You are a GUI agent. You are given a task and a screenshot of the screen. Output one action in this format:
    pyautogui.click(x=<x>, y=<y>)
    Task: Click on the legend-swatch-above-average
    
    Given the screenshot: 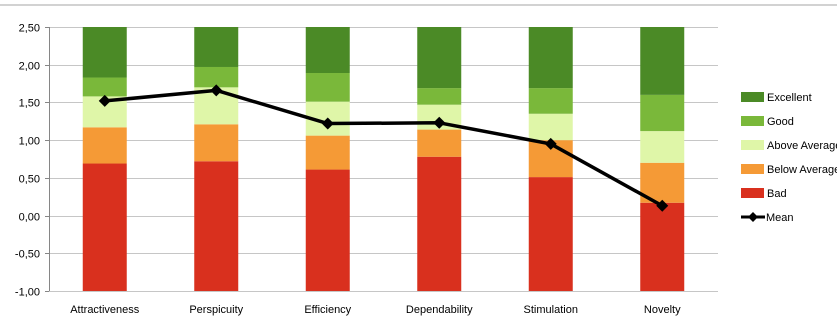 What is the action you would take?
    pyautogui.click(x=752, y=145)
    